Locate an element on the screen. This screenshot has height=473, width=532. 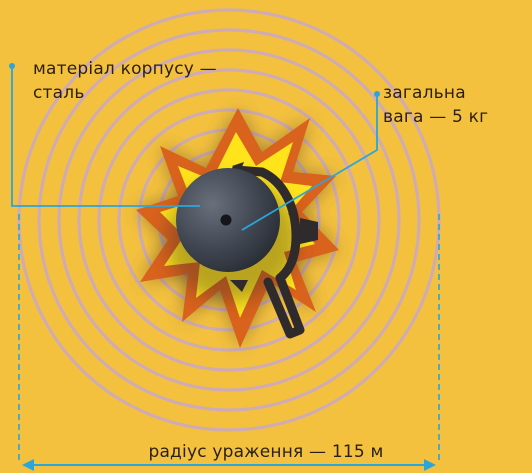
material-leader-dot is located at coordinates (12, 66).